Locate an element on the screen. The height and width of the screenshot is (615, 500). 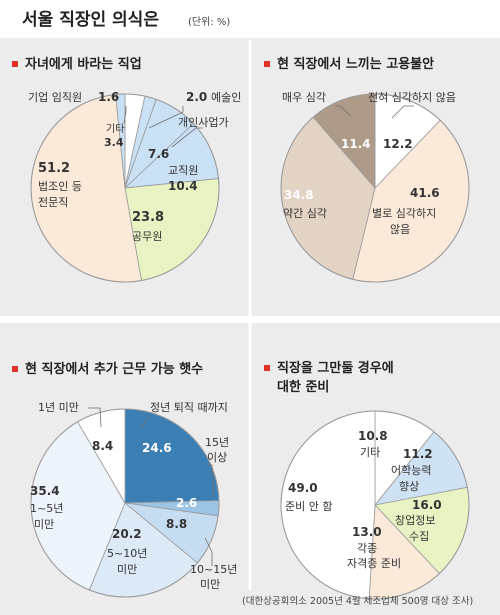
value-준비안함: 49.0 is located at coordinates (303, 488).